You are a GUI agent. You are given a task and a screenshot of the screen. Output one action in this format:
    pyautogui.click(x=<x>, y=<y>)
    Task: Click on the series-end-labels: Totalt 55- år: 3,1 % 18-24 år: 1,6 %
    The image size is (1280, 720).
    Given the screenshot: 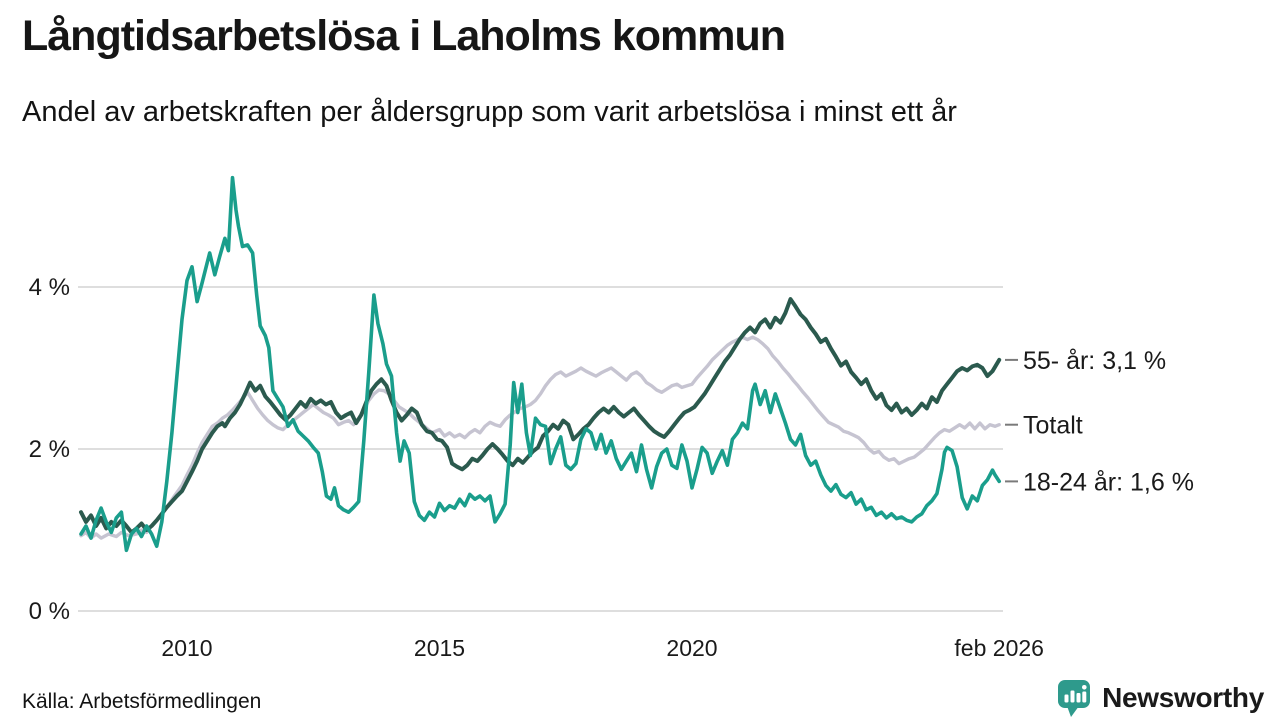 What is the action you would take?
    pyautogui.click(x=1099, y=421)
    